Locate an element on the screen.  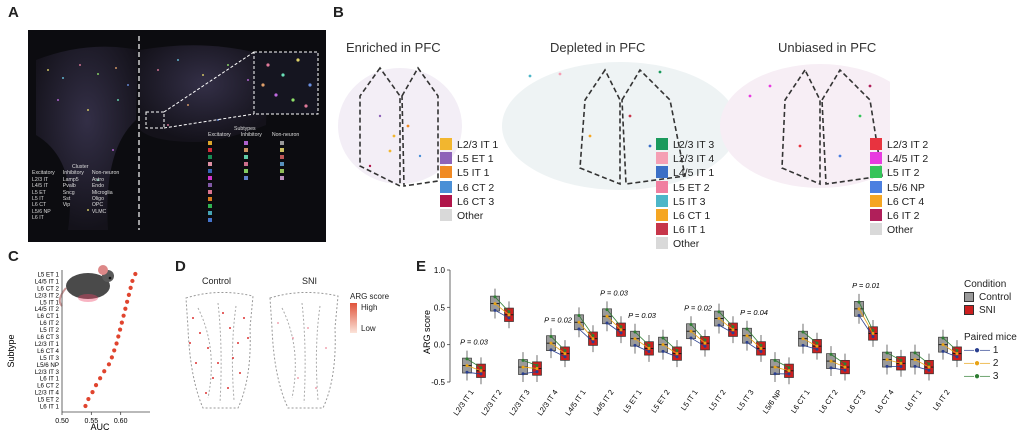
b-map-depleted is located at coordinates (620, 126).